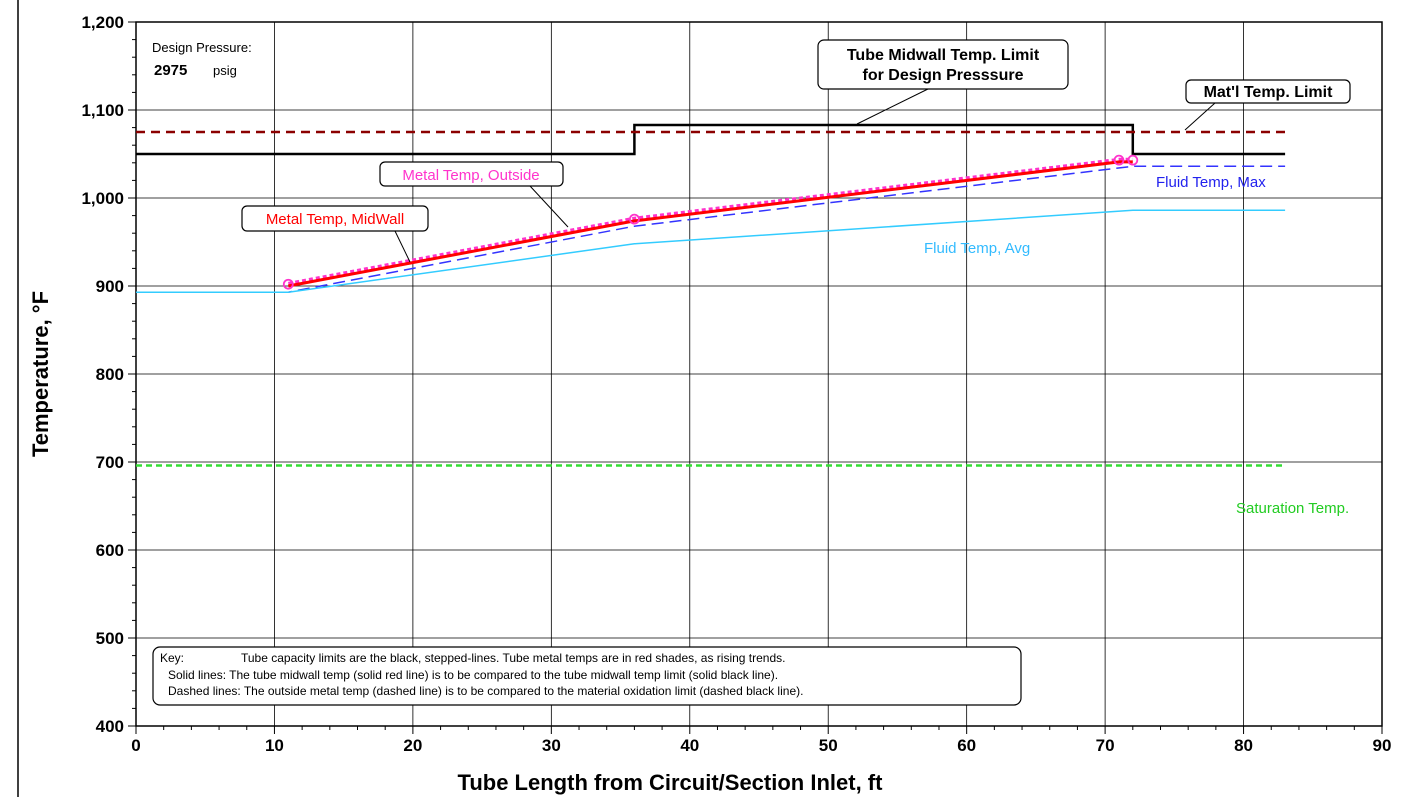 Image resolution: width=1414 pixels, height=797 pixels. What do you see at coordinates (893, 106) in the screenshot?
I see `midwall-limit-leader` at bounding box center [893, 106].